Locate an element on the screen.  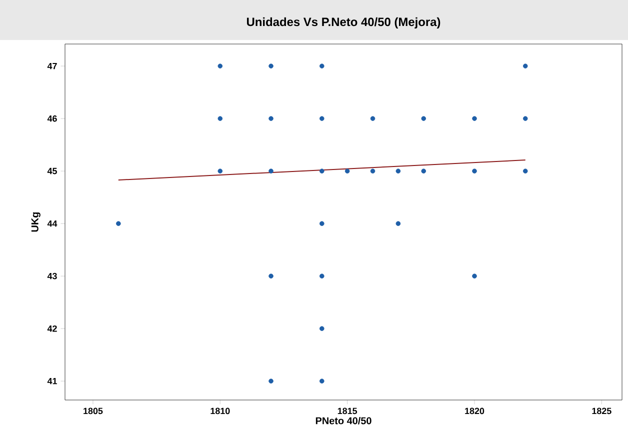
x-axis-title: PNeto 40/50 is located at coordinates (344, 420).